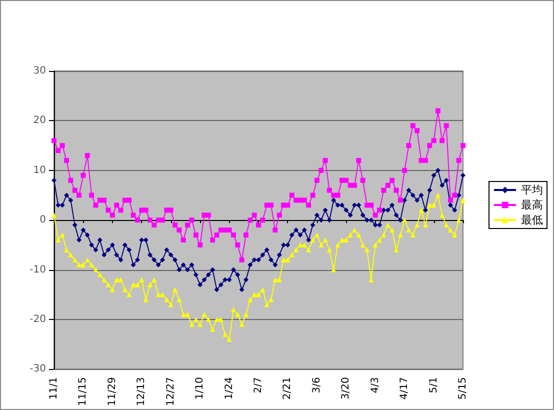 The width and height of the screenshot is (554, 410). Describe the element at coordinates (258, 385) in the screenshot. I see `x-tick-label: 2/7` at that location.